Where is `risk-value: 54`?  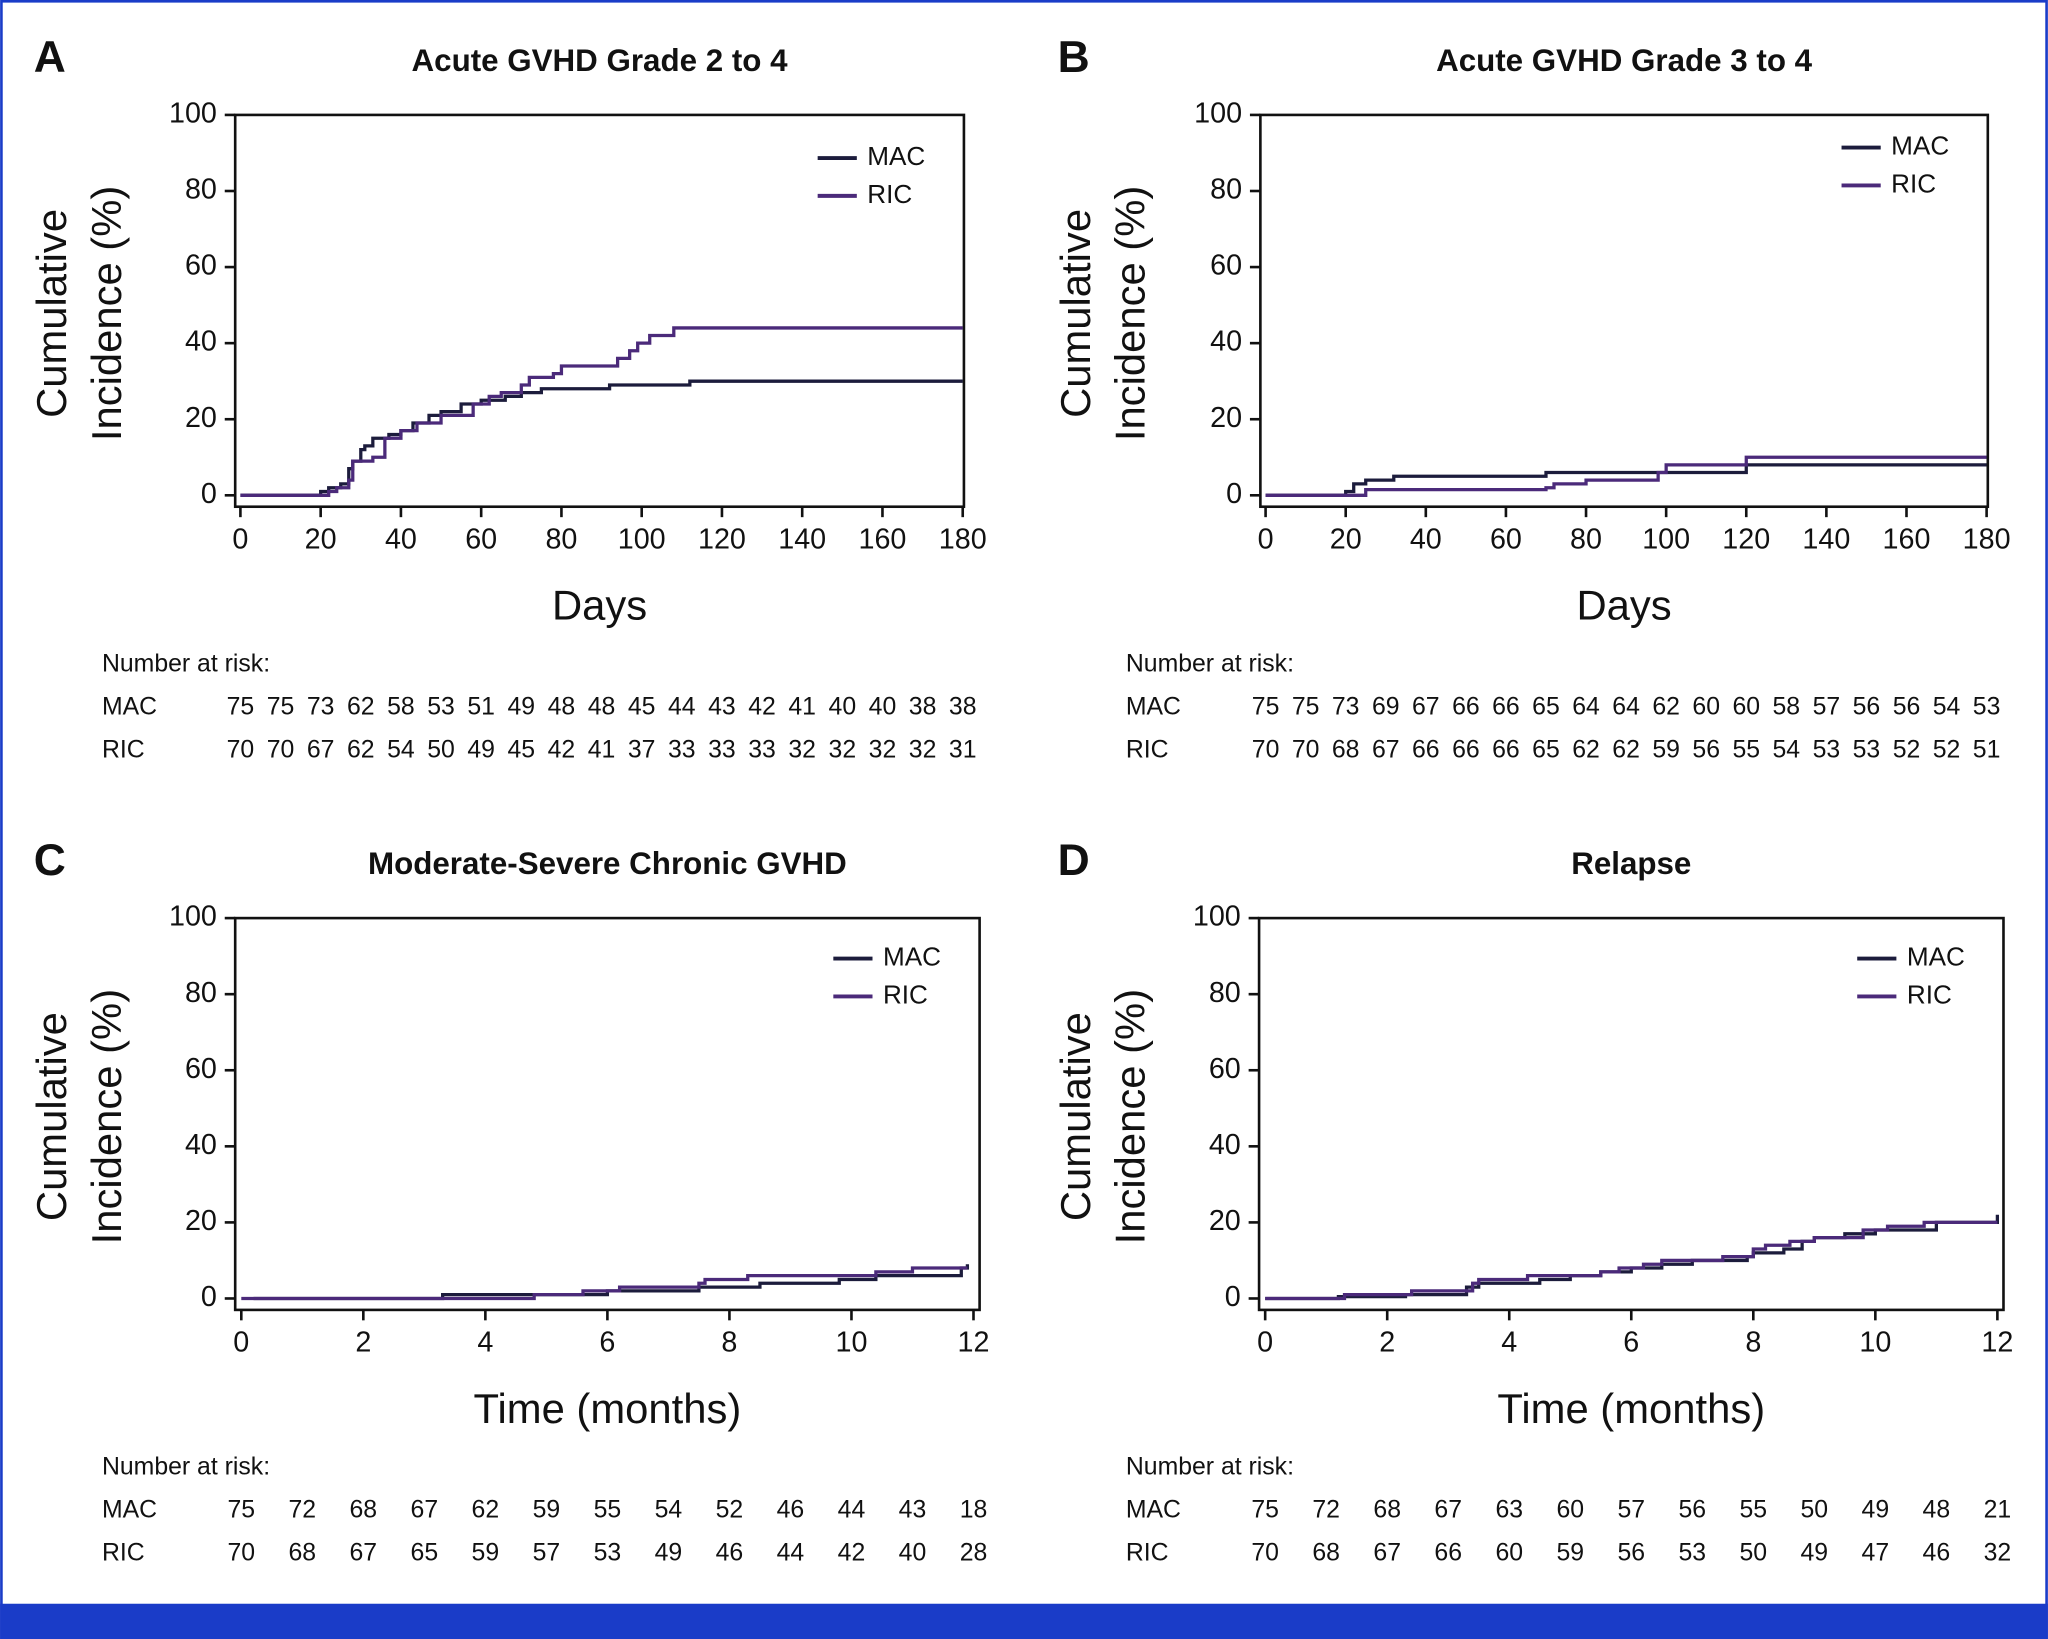
risk-value: 54 is located at coordinates (401, 749).